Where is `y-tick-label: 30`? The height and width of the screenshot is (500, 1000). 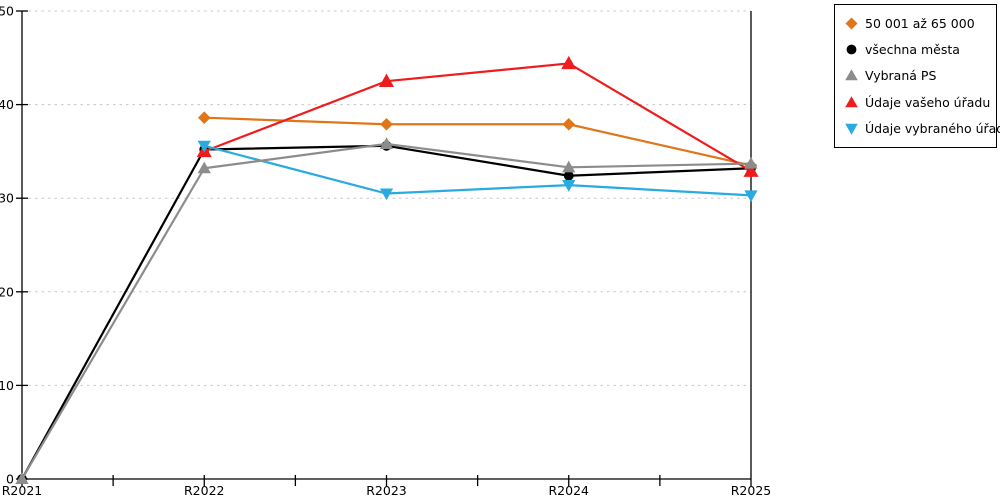
y-tick-label: 30 is located at coordinates (7, 198).